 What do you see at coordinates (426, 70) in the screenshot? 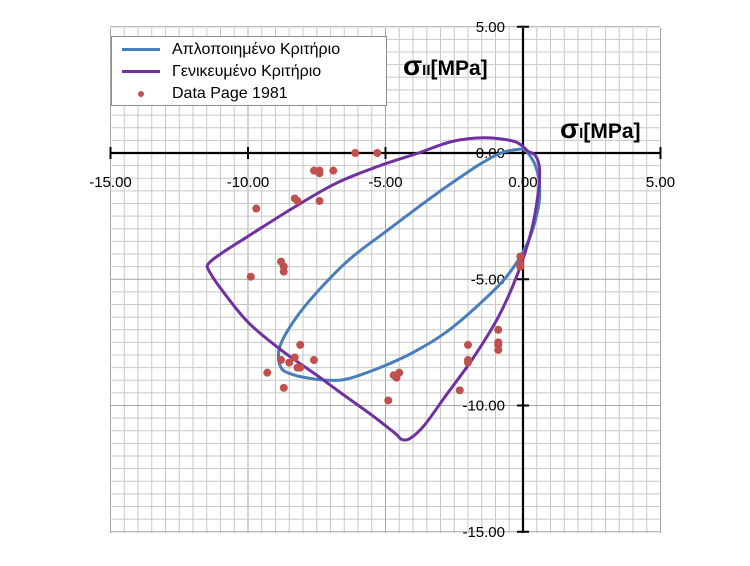
I see `y-axis-title-subscript: II` at bounding box center [426, 70].